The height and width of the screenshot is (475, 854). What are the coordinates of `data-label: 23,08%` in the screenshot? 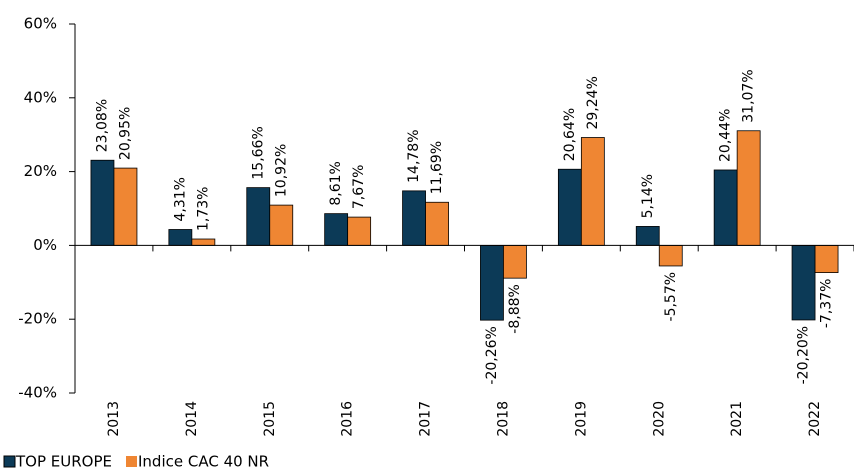 It's located at (102, 125).